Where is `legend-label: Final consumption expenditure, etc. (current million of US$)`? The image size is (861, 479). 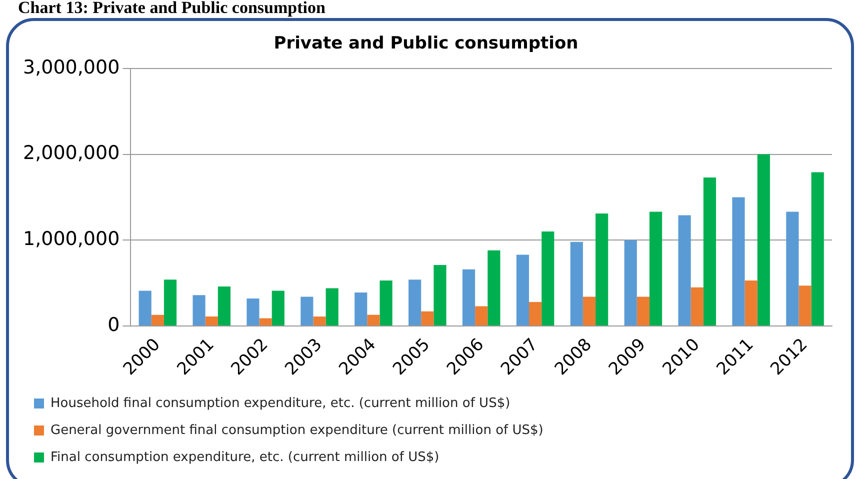
legend-label: Final consumption expenditure, etc. (current million of US$) is located at coordinates (245, 457).